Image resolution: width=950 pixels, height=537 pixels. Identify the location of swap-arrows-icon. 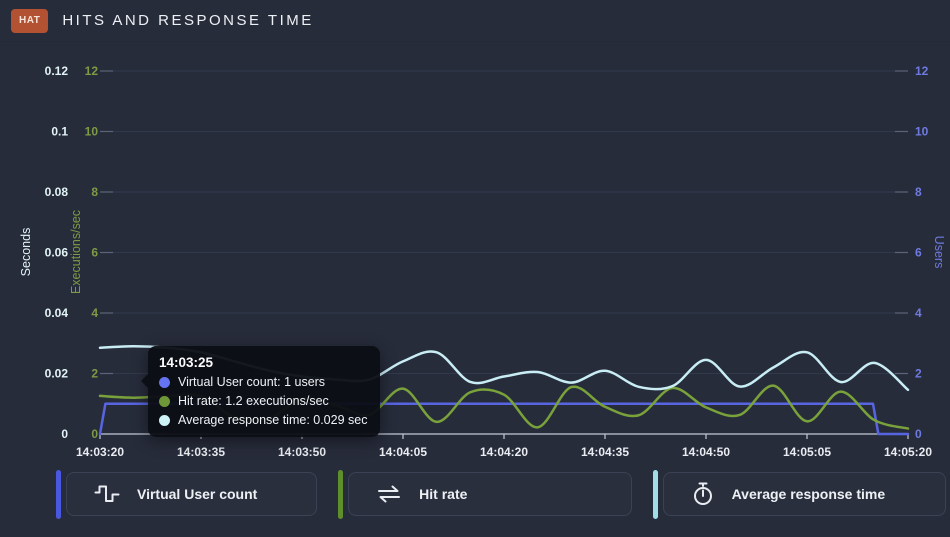
(389, 494).